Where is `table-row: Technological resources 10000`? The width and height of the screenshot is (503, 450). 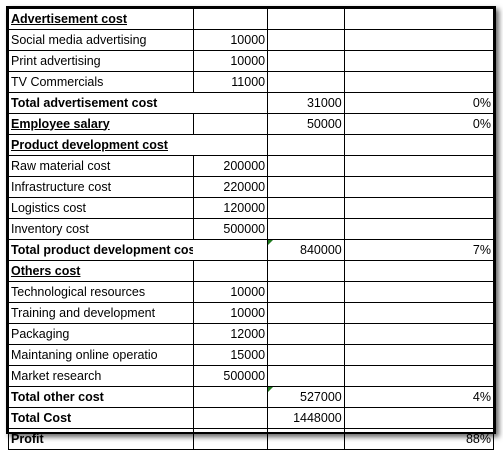
table-row: Technological resources 10000 is located at coordinates (251, 292).